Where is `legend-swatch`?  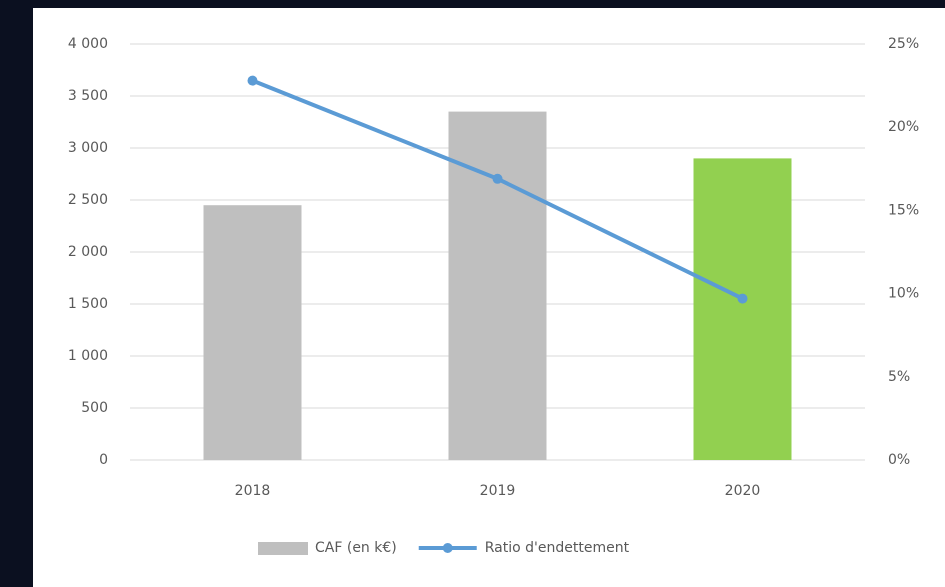 legend-swatch is located at coordinates (283, 548).